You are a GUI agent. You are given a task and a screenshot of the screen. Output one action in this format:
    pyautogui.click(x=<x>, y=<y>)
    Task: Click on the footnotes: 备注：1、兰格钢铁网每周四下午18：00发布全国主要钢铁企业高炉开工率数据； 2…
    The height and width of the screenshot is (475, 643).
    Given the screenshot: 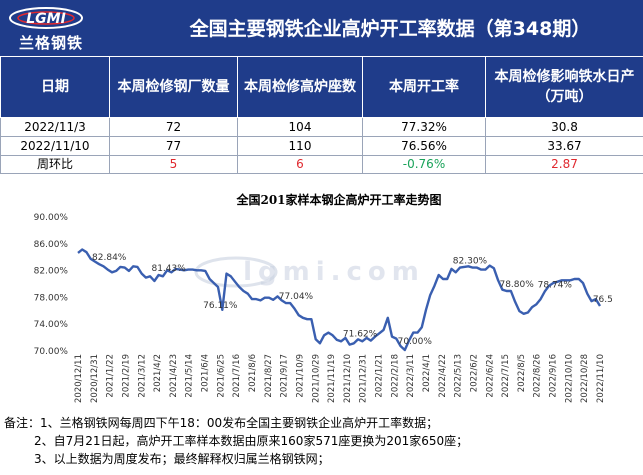 What is the action you would take?
    pyautogui.click(x=322, y=441)
    